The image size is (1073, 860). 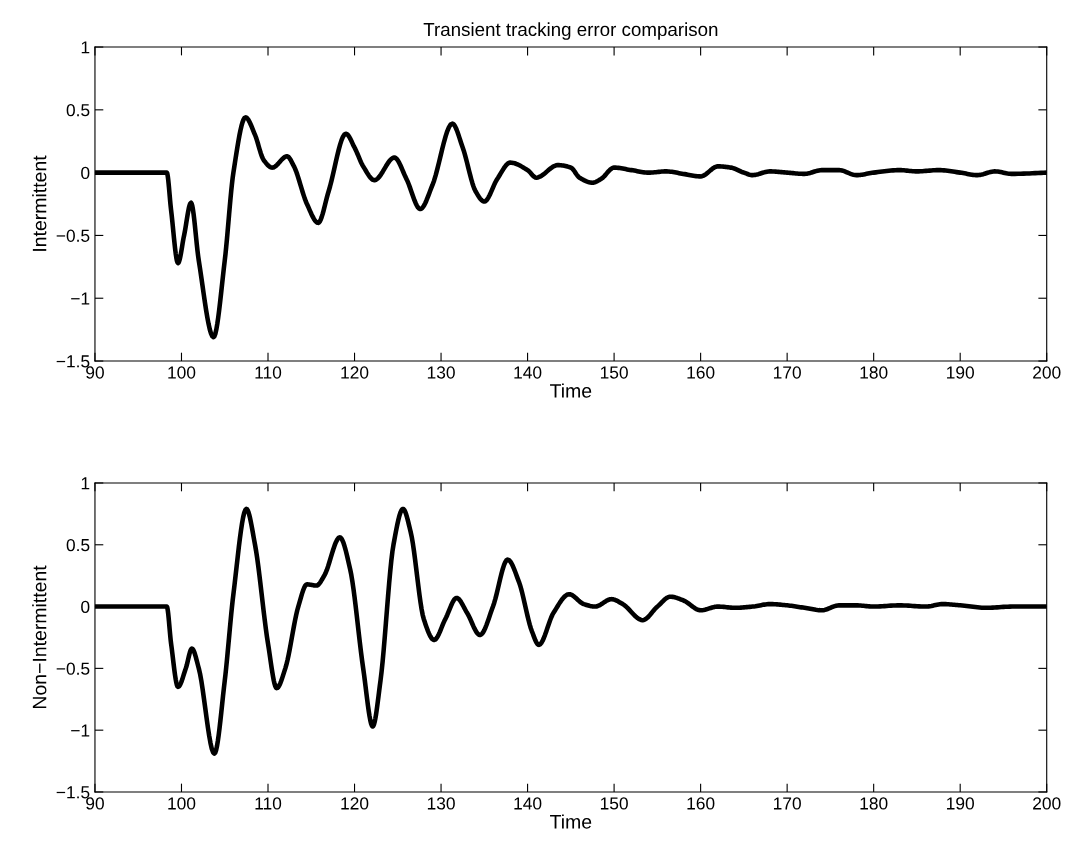 What do you see at coordinates (39, 637) in the screenshot?
I see `y-axis-title: Non−Intermittent` at bounding box center [39, 637].